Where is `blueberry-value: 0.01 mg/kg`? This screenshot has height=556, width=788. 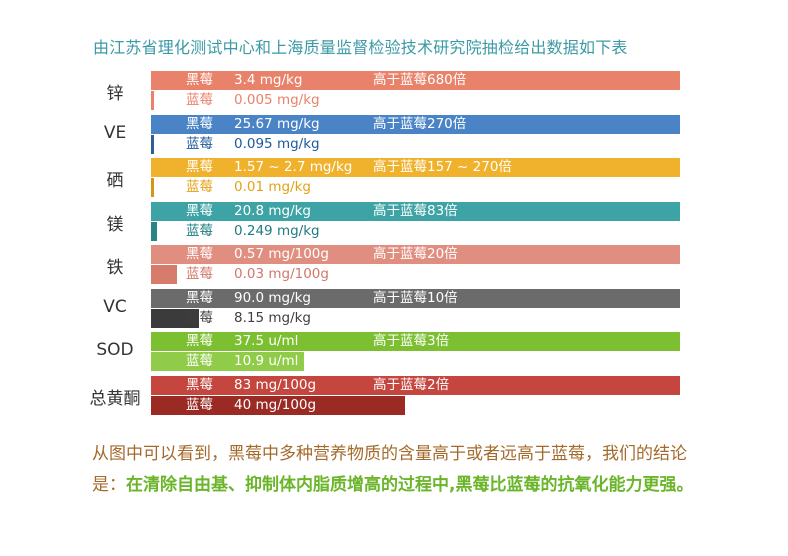 blueberry-value: 0.01 mg/kg is located at coordinates (273, 187).